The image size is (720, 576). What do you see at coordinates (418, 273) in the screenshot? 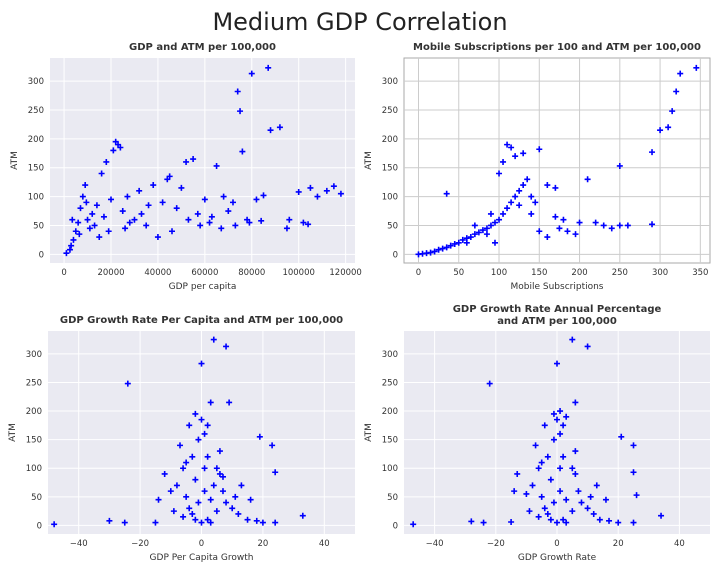
I see `x-tick-label: 0` at bounding box center [418, 273].